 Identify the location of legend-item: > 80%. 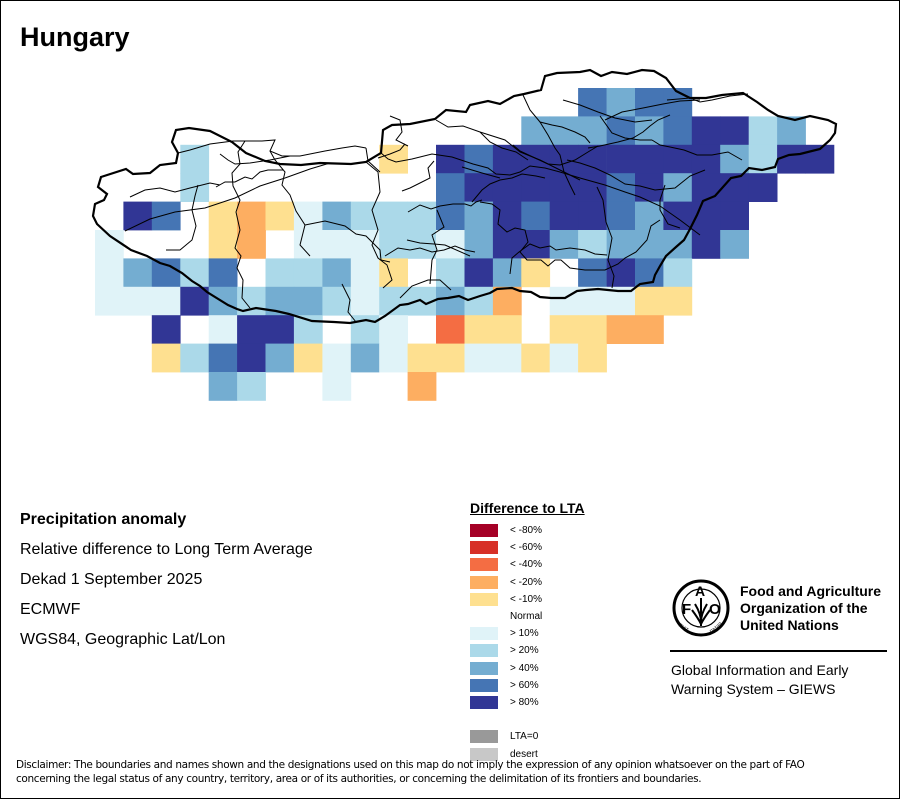
(527, 702).